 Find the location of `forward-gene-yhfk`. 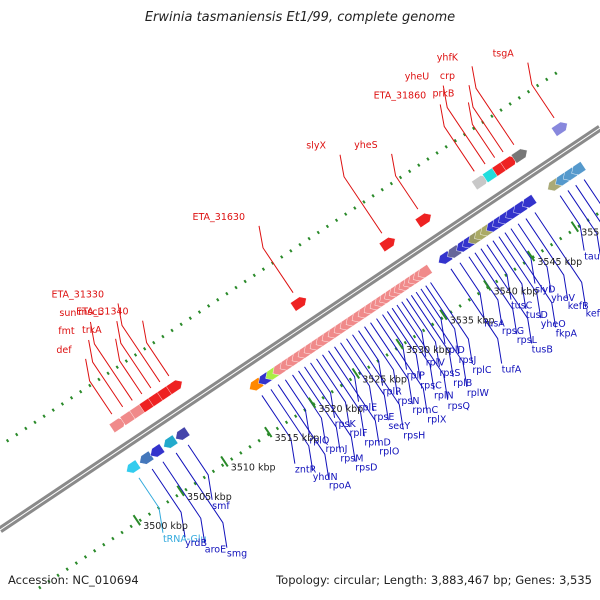

forward-gene-yhfk is located at coordinates (519, 156).